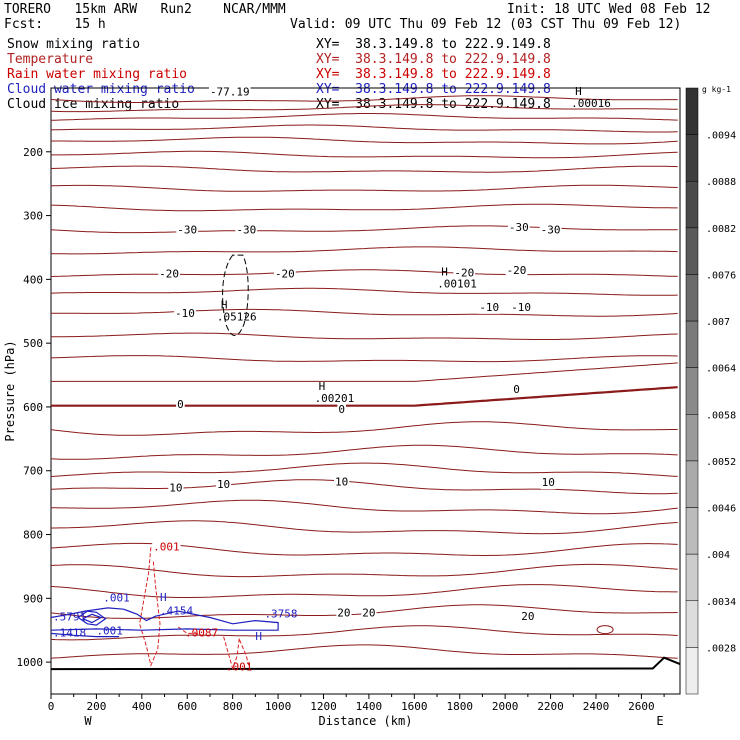  What do you see at coordinates (101, 89) in the screenshot?
I see `field-name-cloud-water: Cloud water mixing ratio` at bounding box center [101, 89].